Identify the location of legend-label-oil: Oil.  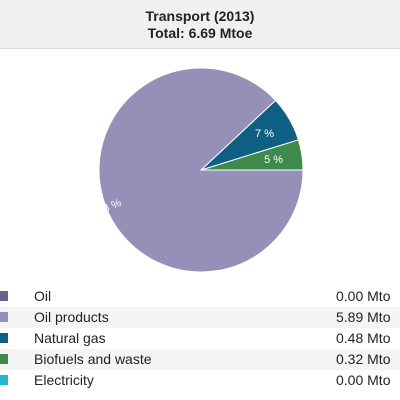
(43, 296).